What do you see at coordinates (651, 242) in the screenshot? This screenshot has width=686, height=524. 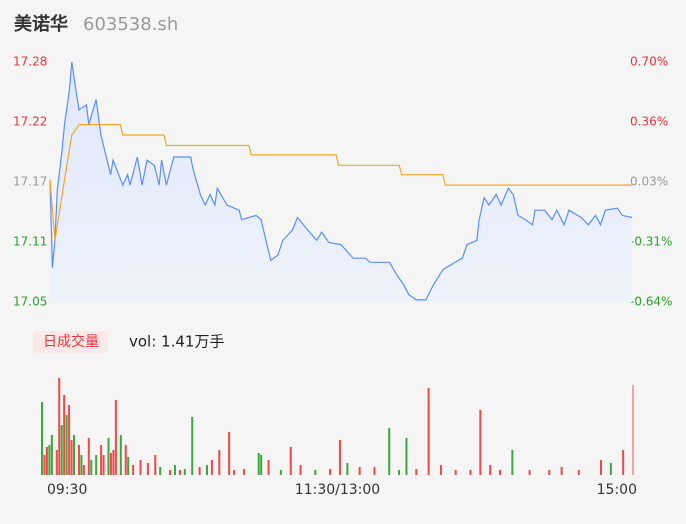 I see `y2-tick-label: -0.31%` at bounding box center [651, 242].